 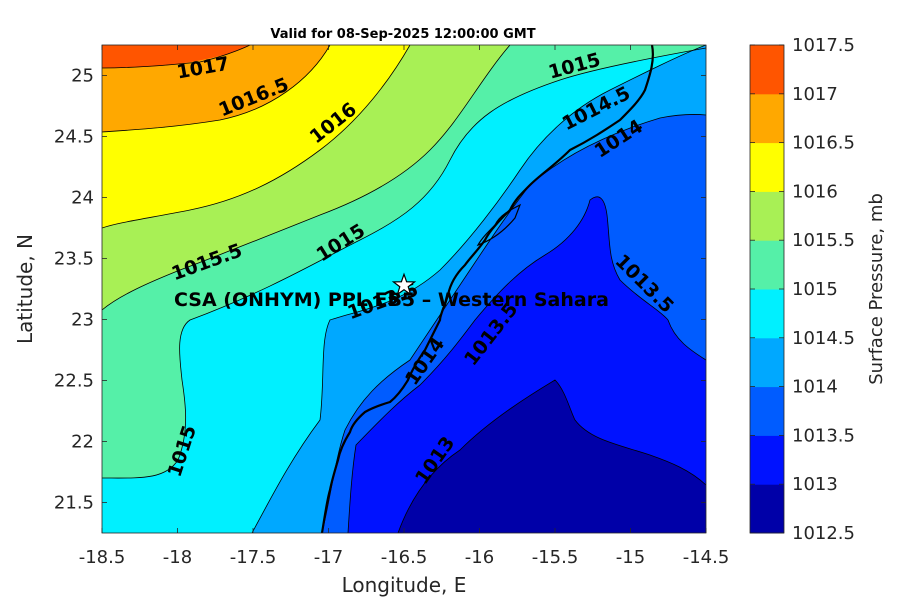 I want to click on x-tick-label: -14.5, so click(x=706, y=557).